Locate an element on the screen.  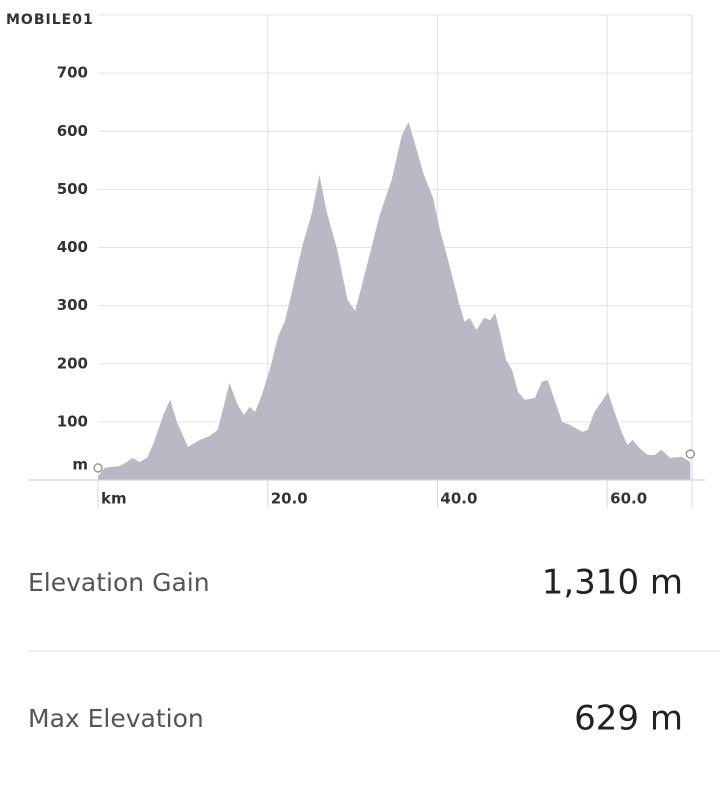
y-tick-label: 100 is located at coordinates (72, 421).